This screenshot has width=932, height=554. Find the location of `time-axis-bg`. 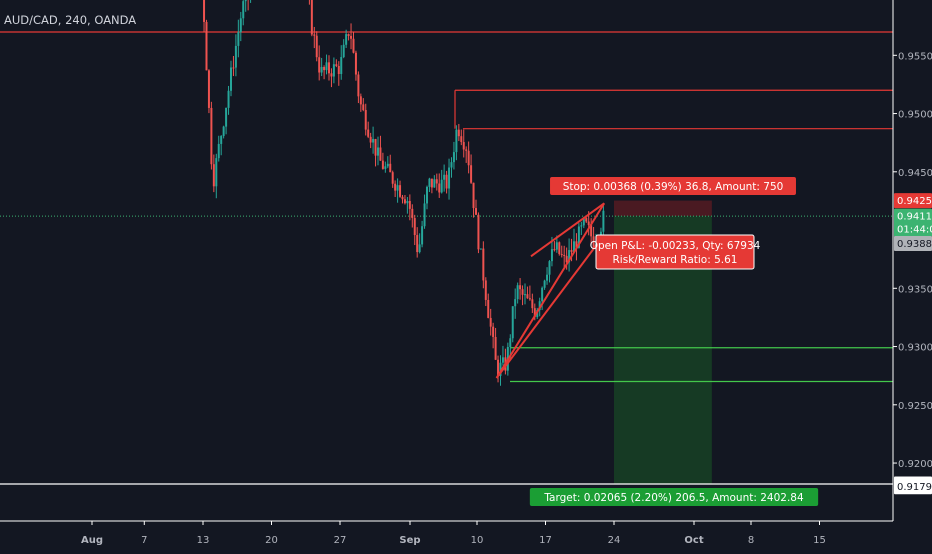

time-axis-bg is located at coordinates (466, 535).